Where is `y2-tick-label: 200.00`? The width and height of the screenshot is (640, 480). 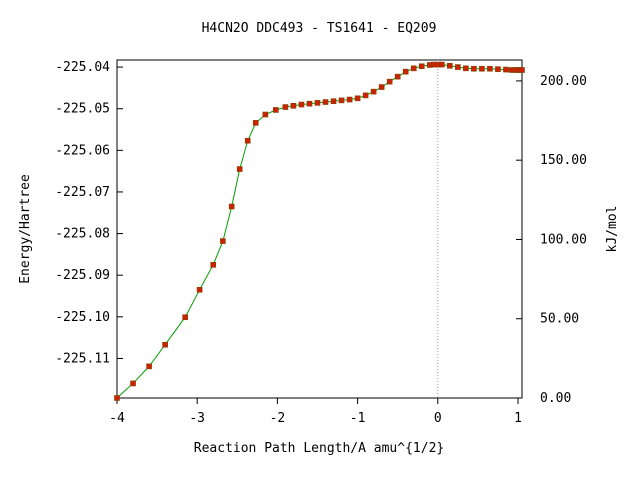
y2-tick-label: 200.00 is located at coordinates (563, 81).